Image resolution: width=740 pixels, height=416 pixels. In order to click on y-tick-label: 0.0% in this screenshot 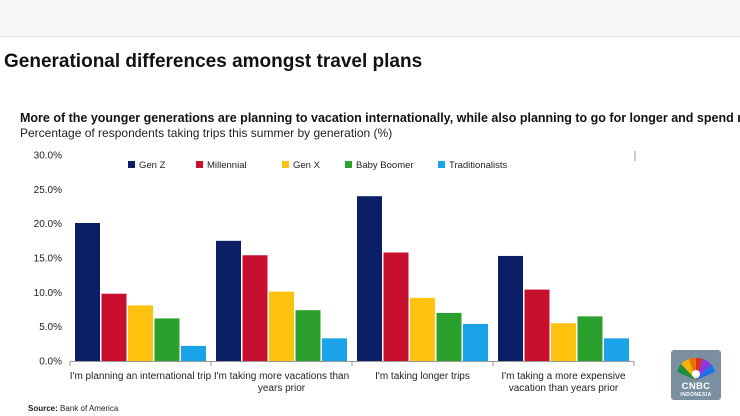, I will do `click(50, 362)`.